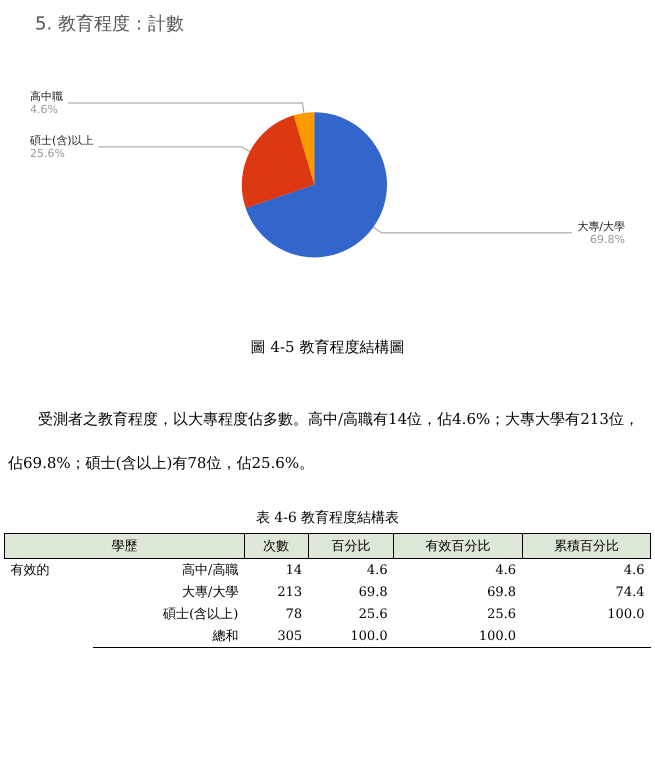 The height and width of the screenshot is (761, 655). I want to click on text: 高中/高職, so click(210, 571).